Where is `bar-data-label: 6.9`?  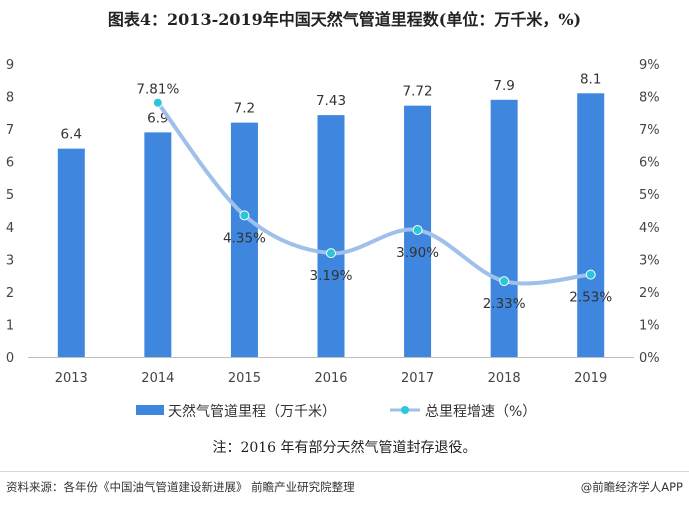
bar-data-label: 6.9 is located at coordinates (157, 118).